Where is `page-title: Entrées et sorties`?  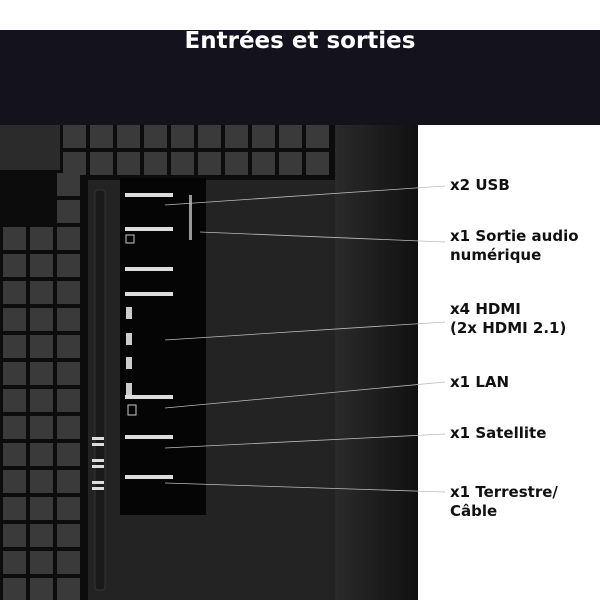 page-title: Entrées et sorties is located at coordinates (300, 41).